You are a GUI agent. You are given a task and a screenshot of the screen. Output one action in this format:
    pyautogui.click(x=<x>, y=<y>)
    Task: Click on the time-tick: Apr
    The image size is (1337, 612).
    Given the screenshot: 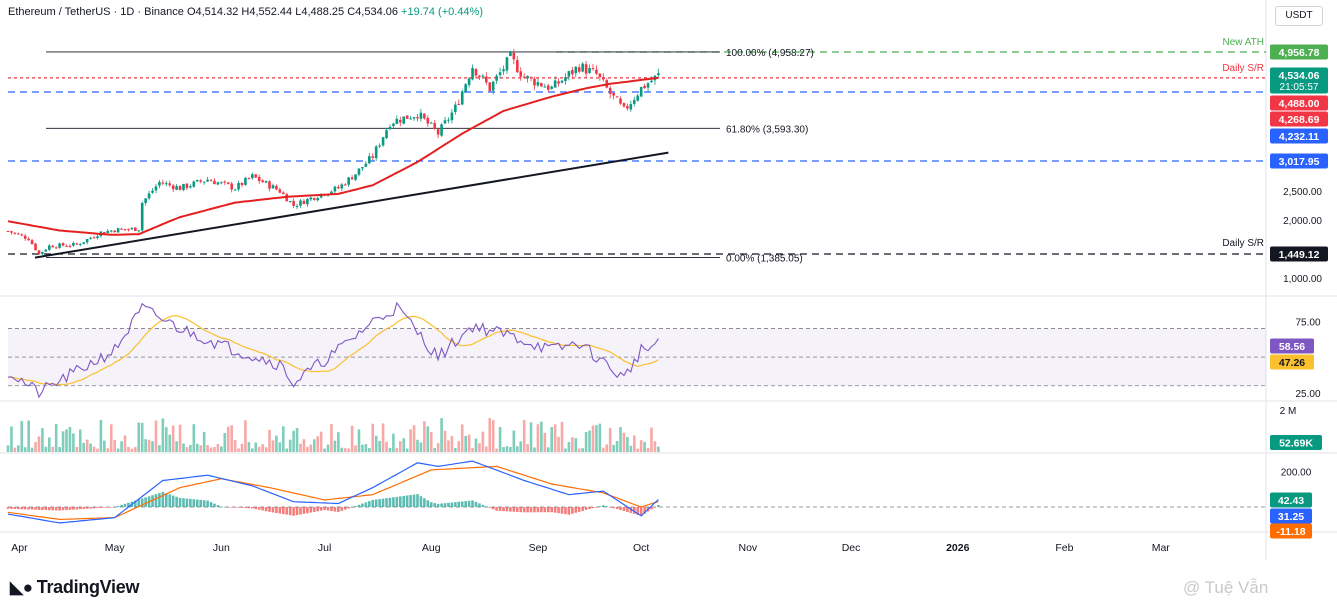 What is the action you would take?
    pyautogui.click(x=19, y=548)
    